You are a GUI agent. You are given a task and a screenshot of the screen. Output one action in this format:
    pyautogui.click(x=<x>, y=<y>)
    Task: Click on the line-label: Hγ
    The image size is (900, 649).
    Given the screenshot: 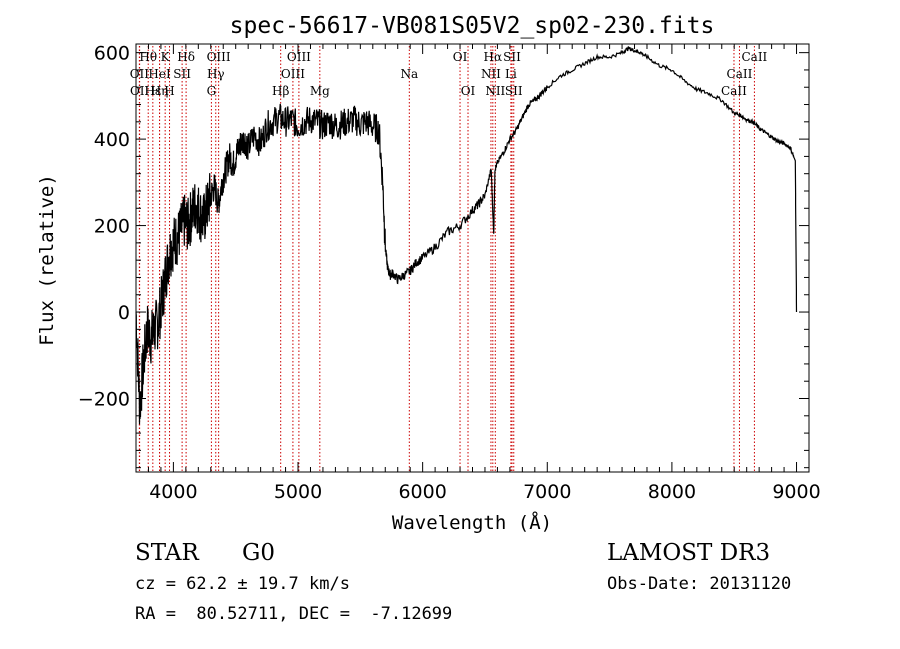 What is the action you would take?
    pyautogui.click(x=216, y=74)
    